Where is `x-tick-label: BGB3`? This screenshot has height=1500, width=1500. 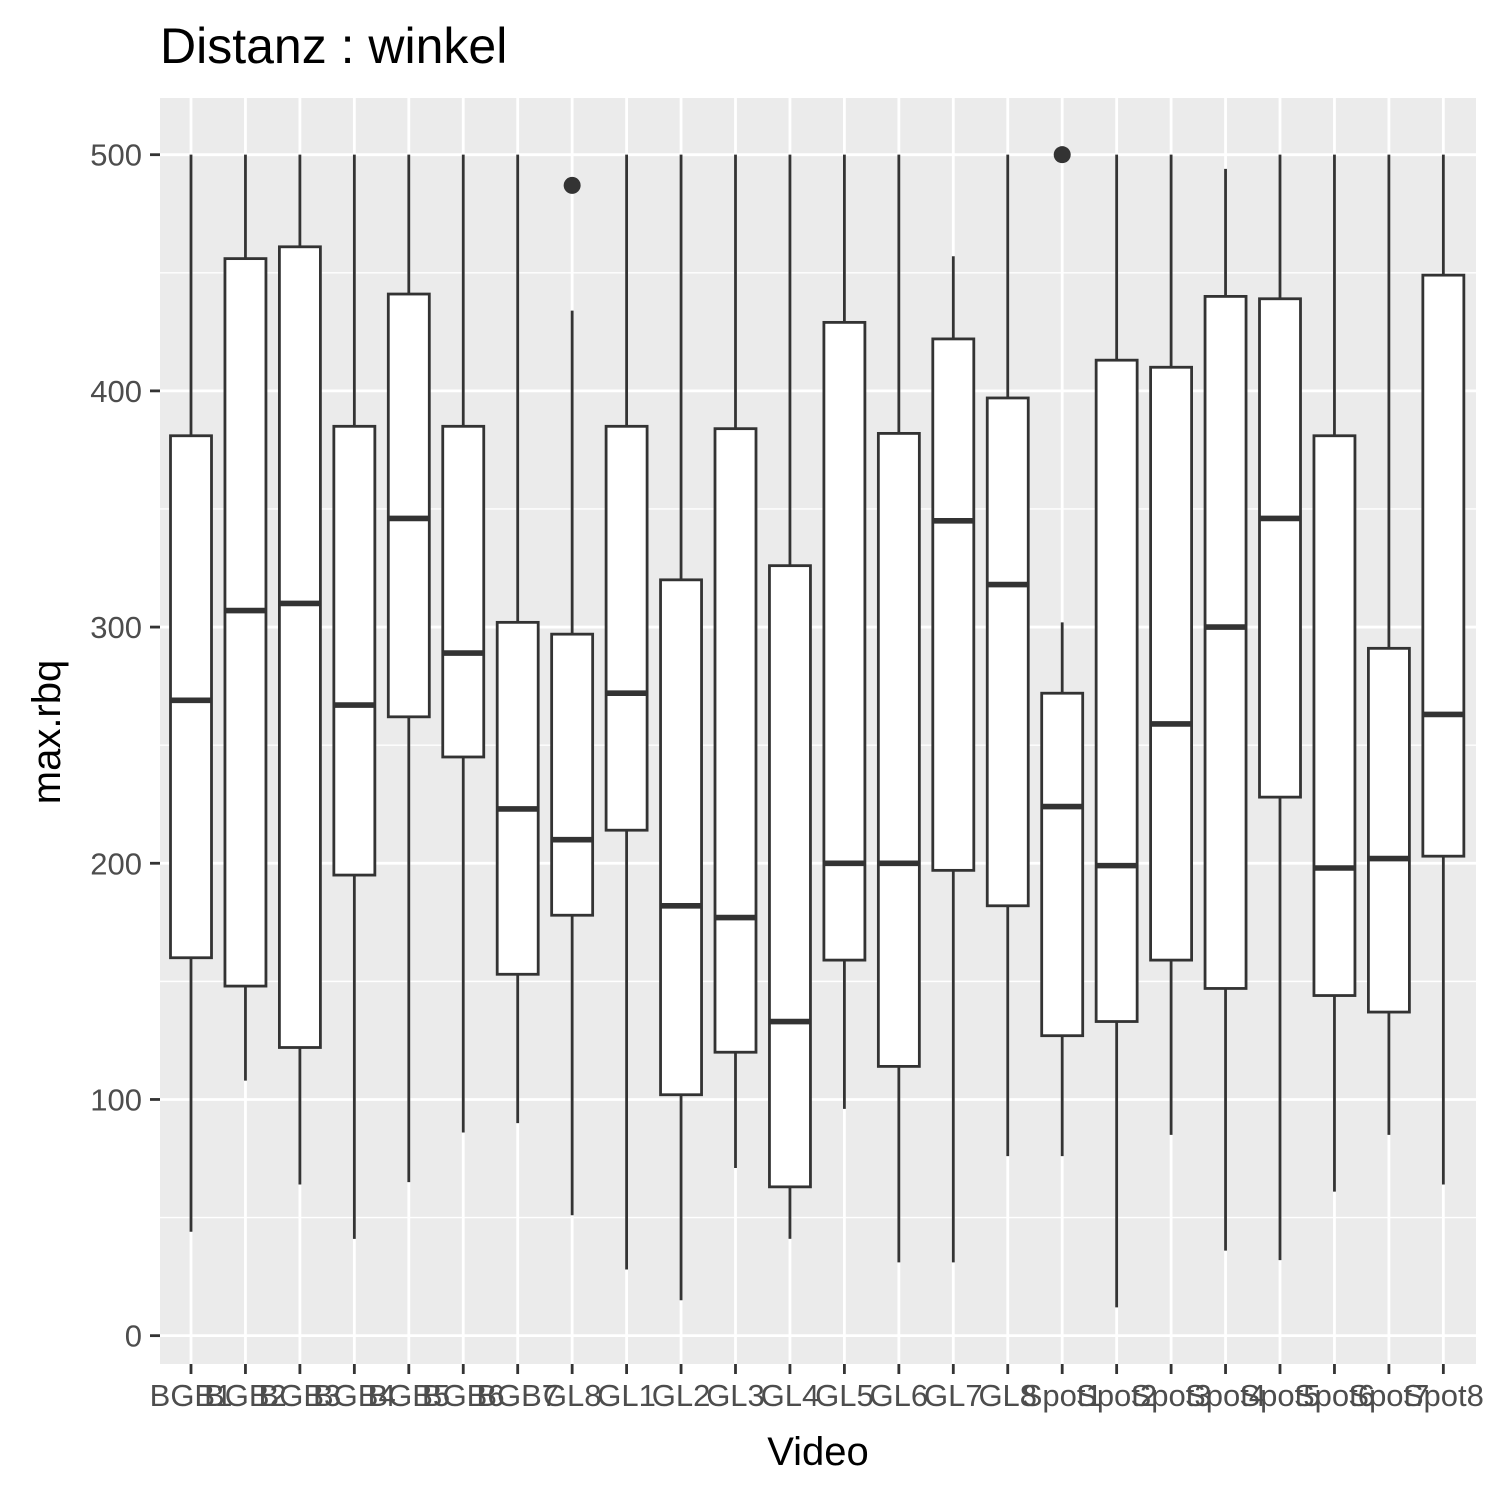
x-tick-label: BGB3 is located at coordinates (300, 1395).